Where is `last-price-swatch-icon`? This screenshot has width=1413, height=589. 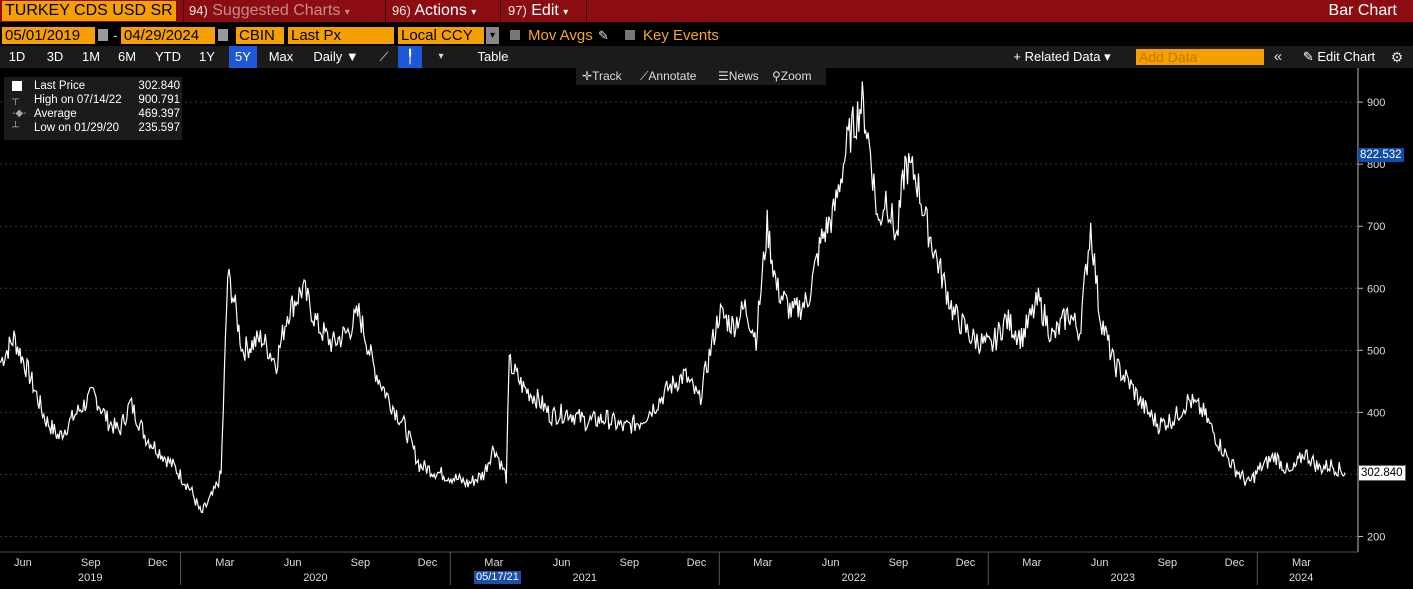 last-price-swatch-icon is located at coordinates (17, 86).